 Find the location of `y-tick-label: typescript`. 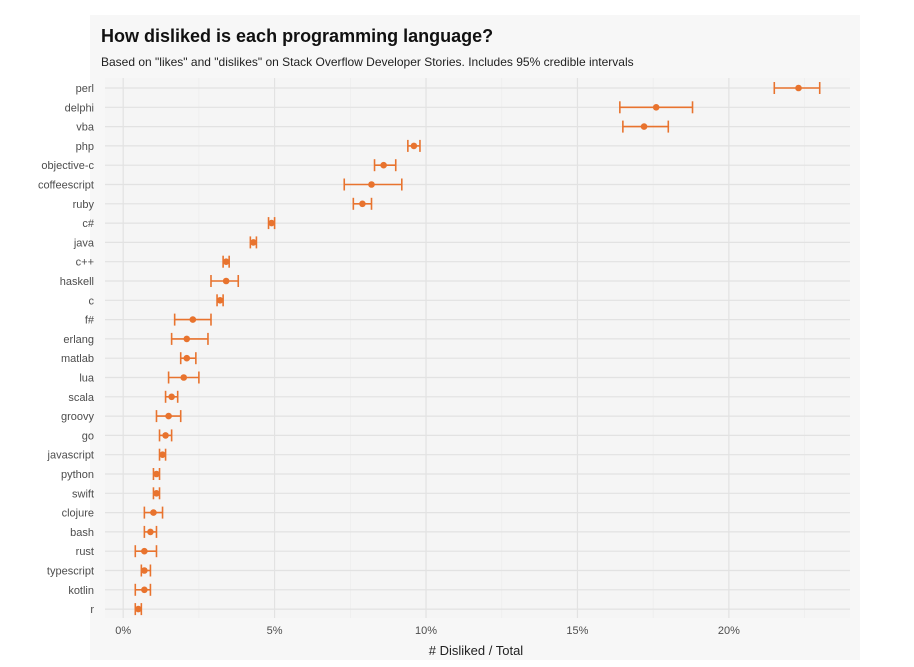

y-tick-label: typescript is located at coordinates (70, 572).